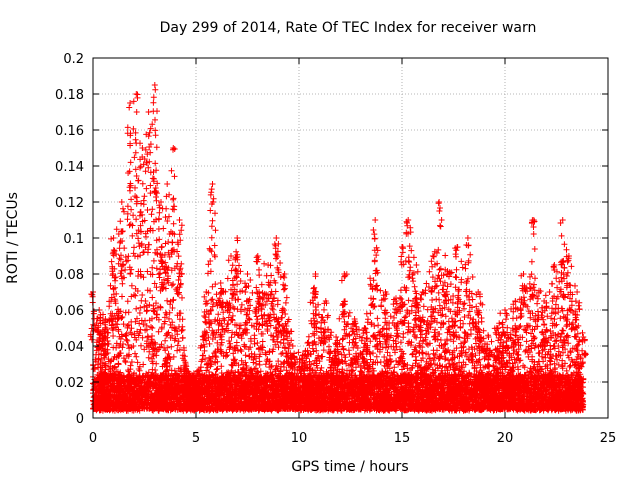 The image size is (640, 480). I want to click on x-tick-label: 20, so click(505, 438).